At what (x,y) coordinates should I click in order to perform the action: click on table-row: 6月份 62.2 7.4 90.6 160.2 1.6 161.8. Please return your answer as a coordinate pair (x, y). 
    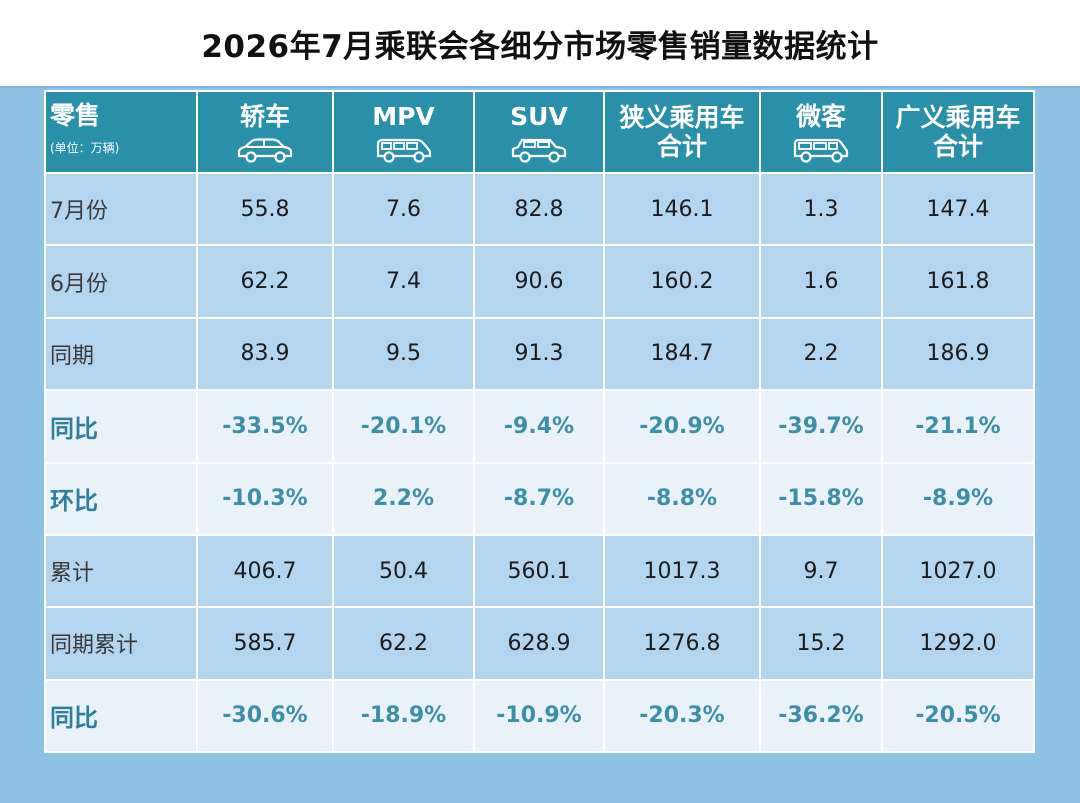
    Looking at the image, I should click on (539, 281).